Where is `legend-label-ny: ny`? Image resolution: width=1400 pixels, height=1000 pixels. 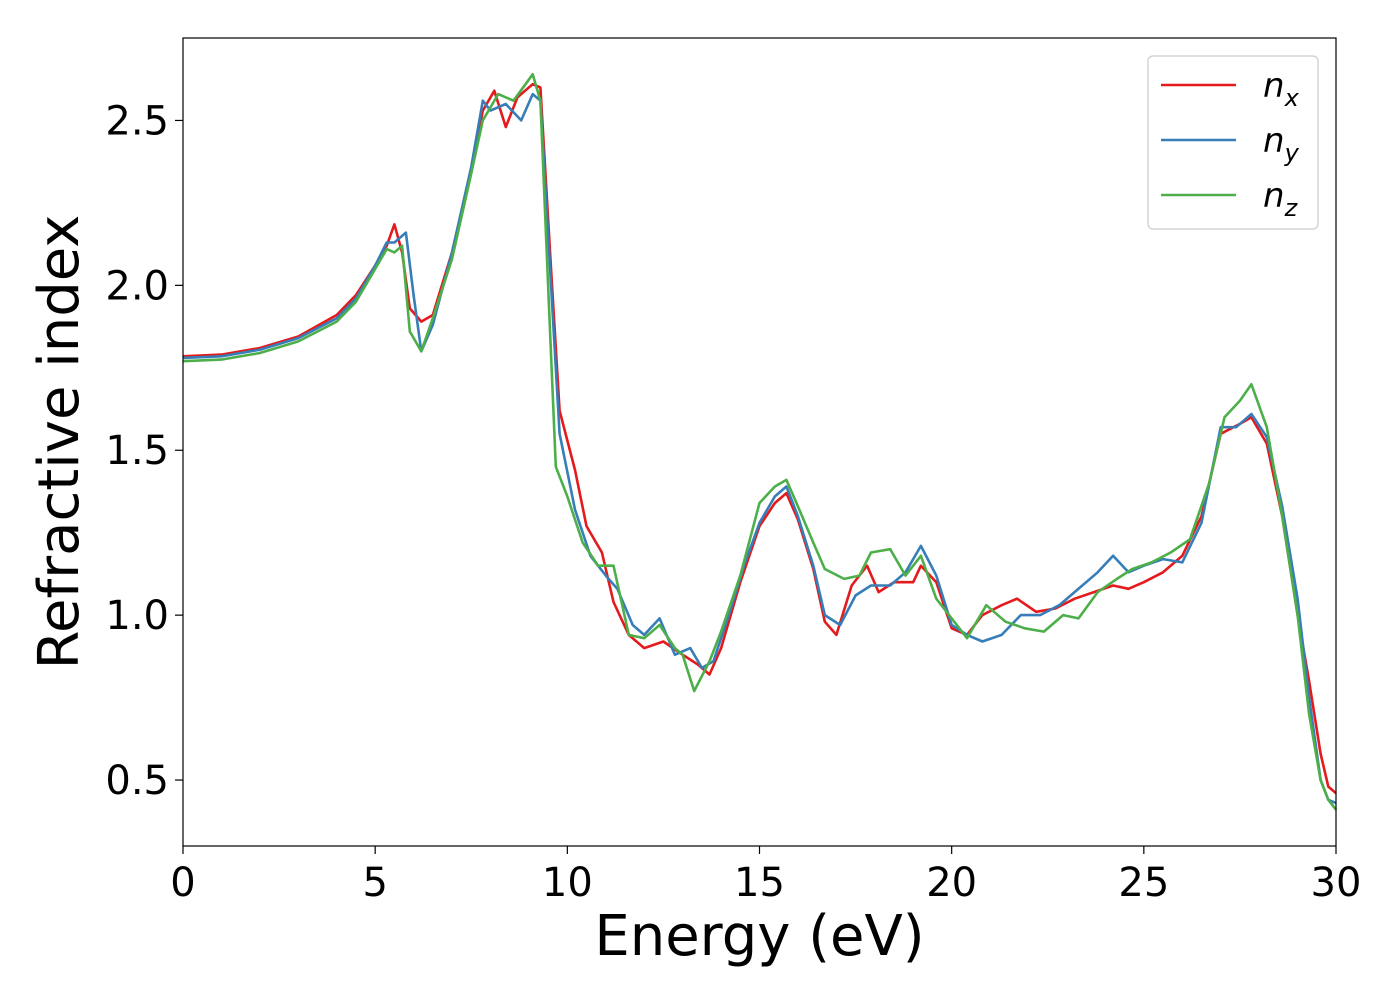 legend-label-ny: ny is located at coordinates (1281, 144).